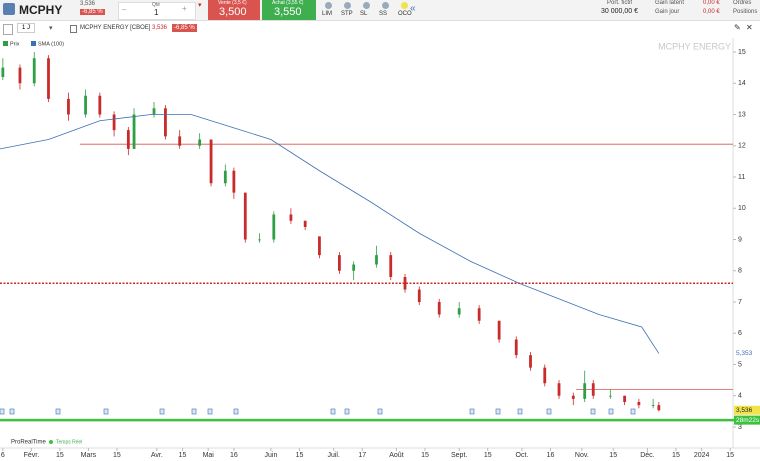  Describe the element at coordinates (89, 455) in the screenshot. I see `x-tick-label: Mars` at that location.